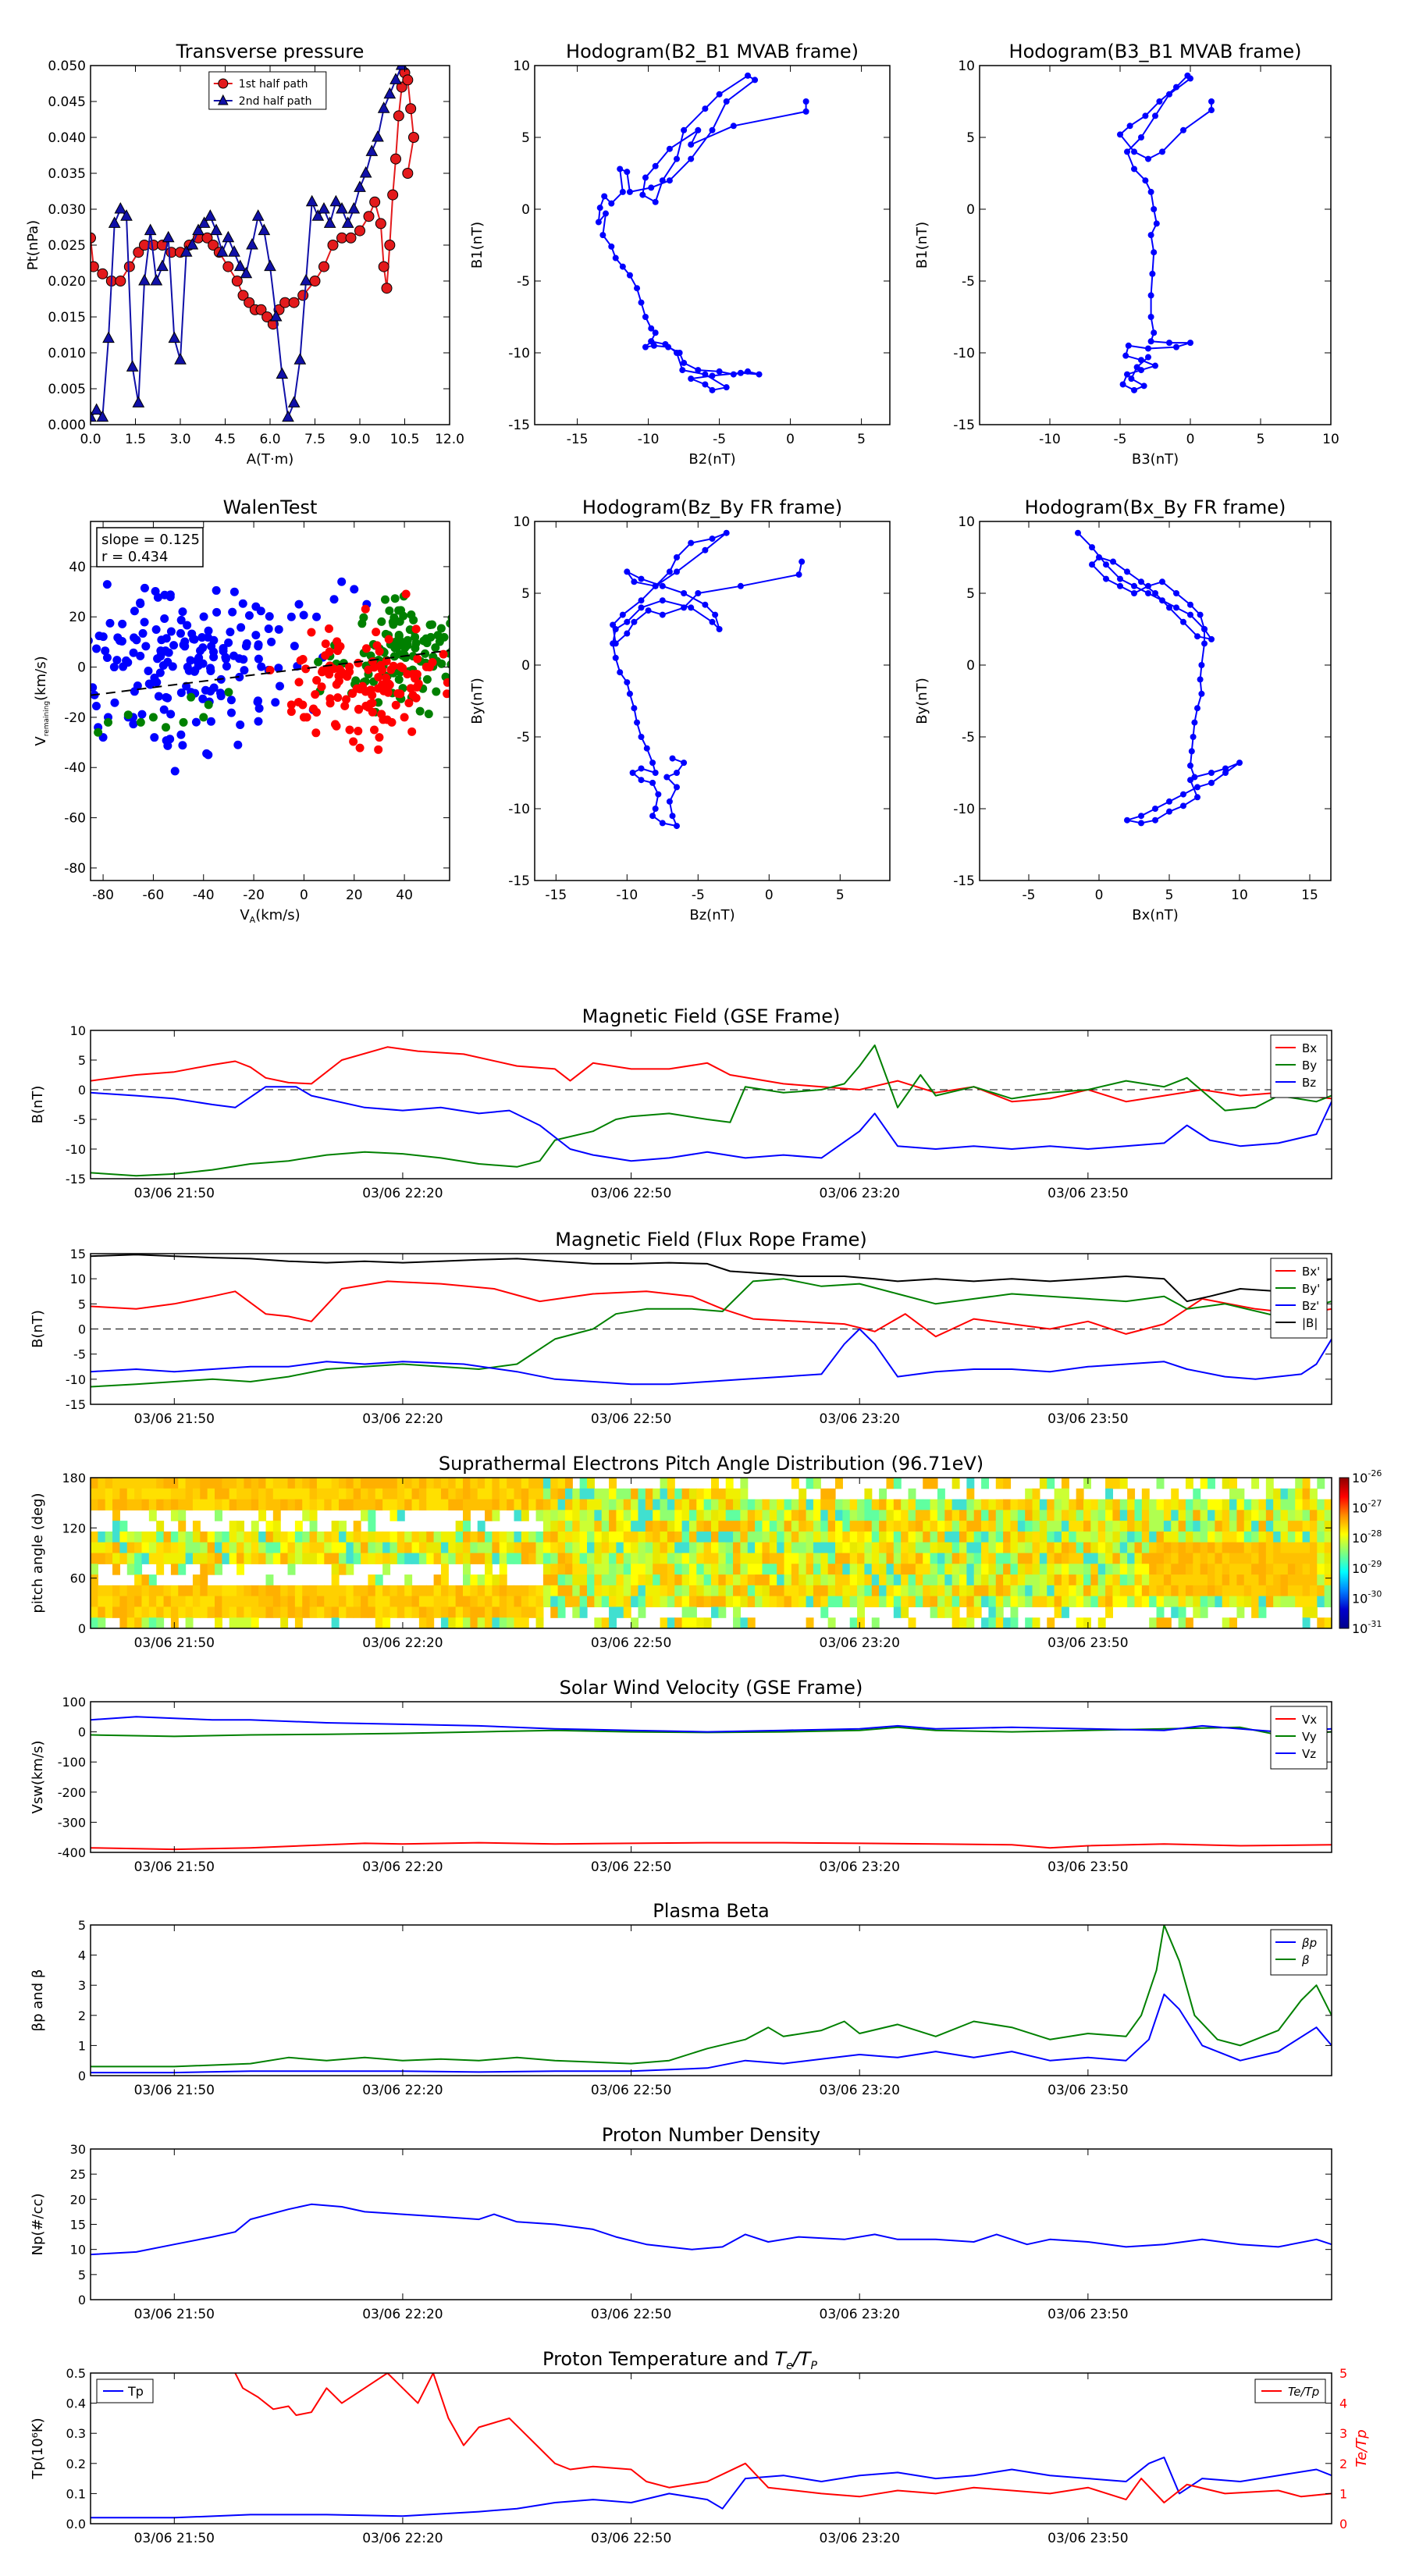 The height and width of the screenshot is (2576, 1405). I want to click on y-tick-label: 0.1, so click(76, 2493).